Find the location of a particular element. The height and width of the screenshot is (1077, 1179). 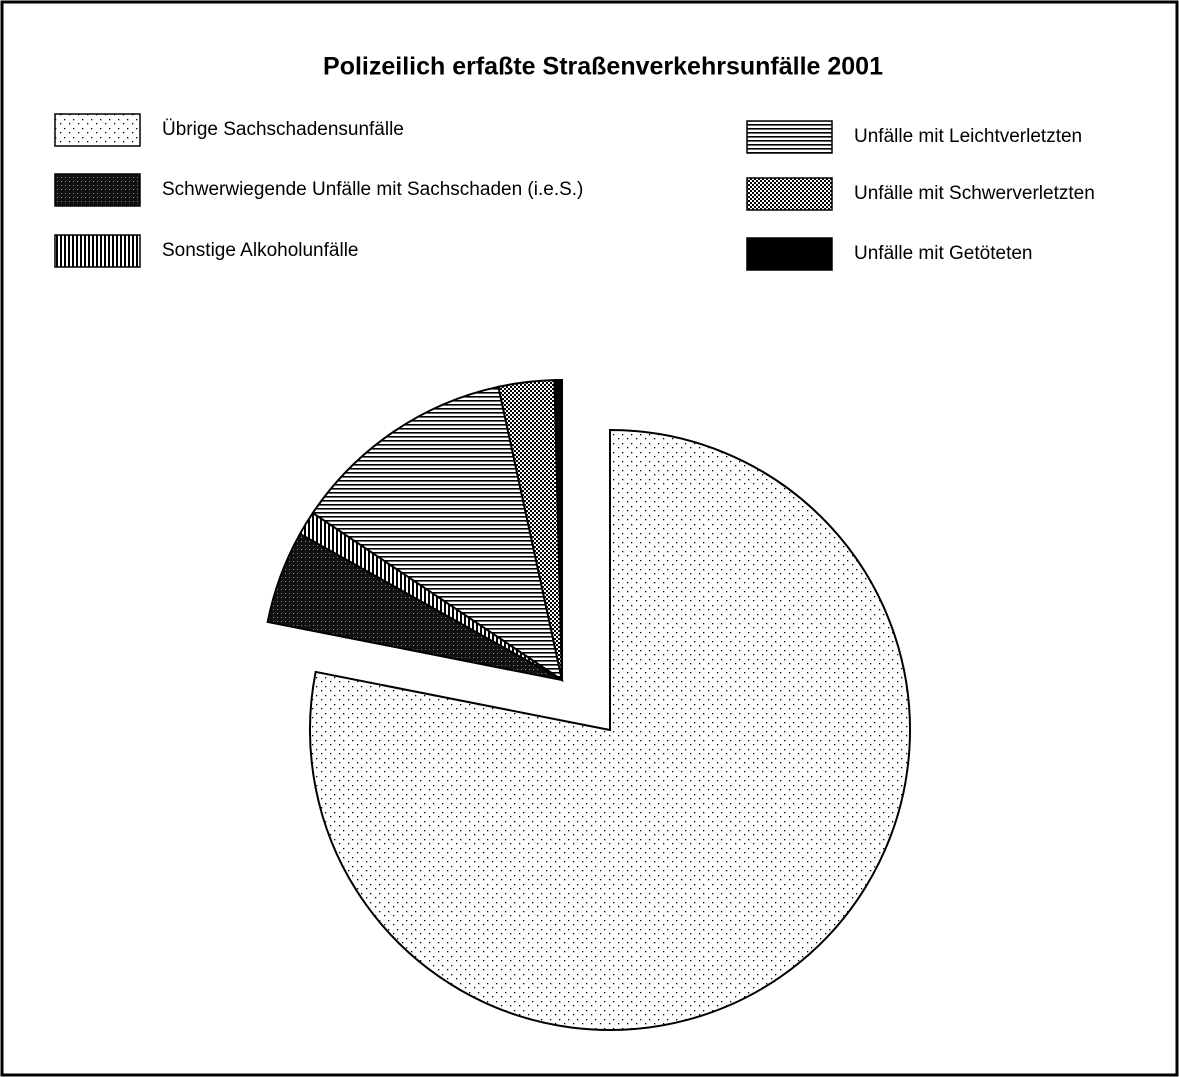

legend-label: Unfälle mit Leichtverletzten is located at coordinates (968, 136).